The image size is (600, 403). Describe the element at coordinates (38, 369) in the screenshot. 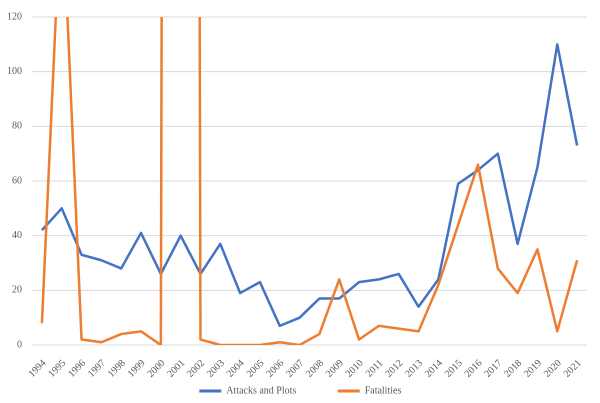

I see `x-tick-label: 1994` at that location.